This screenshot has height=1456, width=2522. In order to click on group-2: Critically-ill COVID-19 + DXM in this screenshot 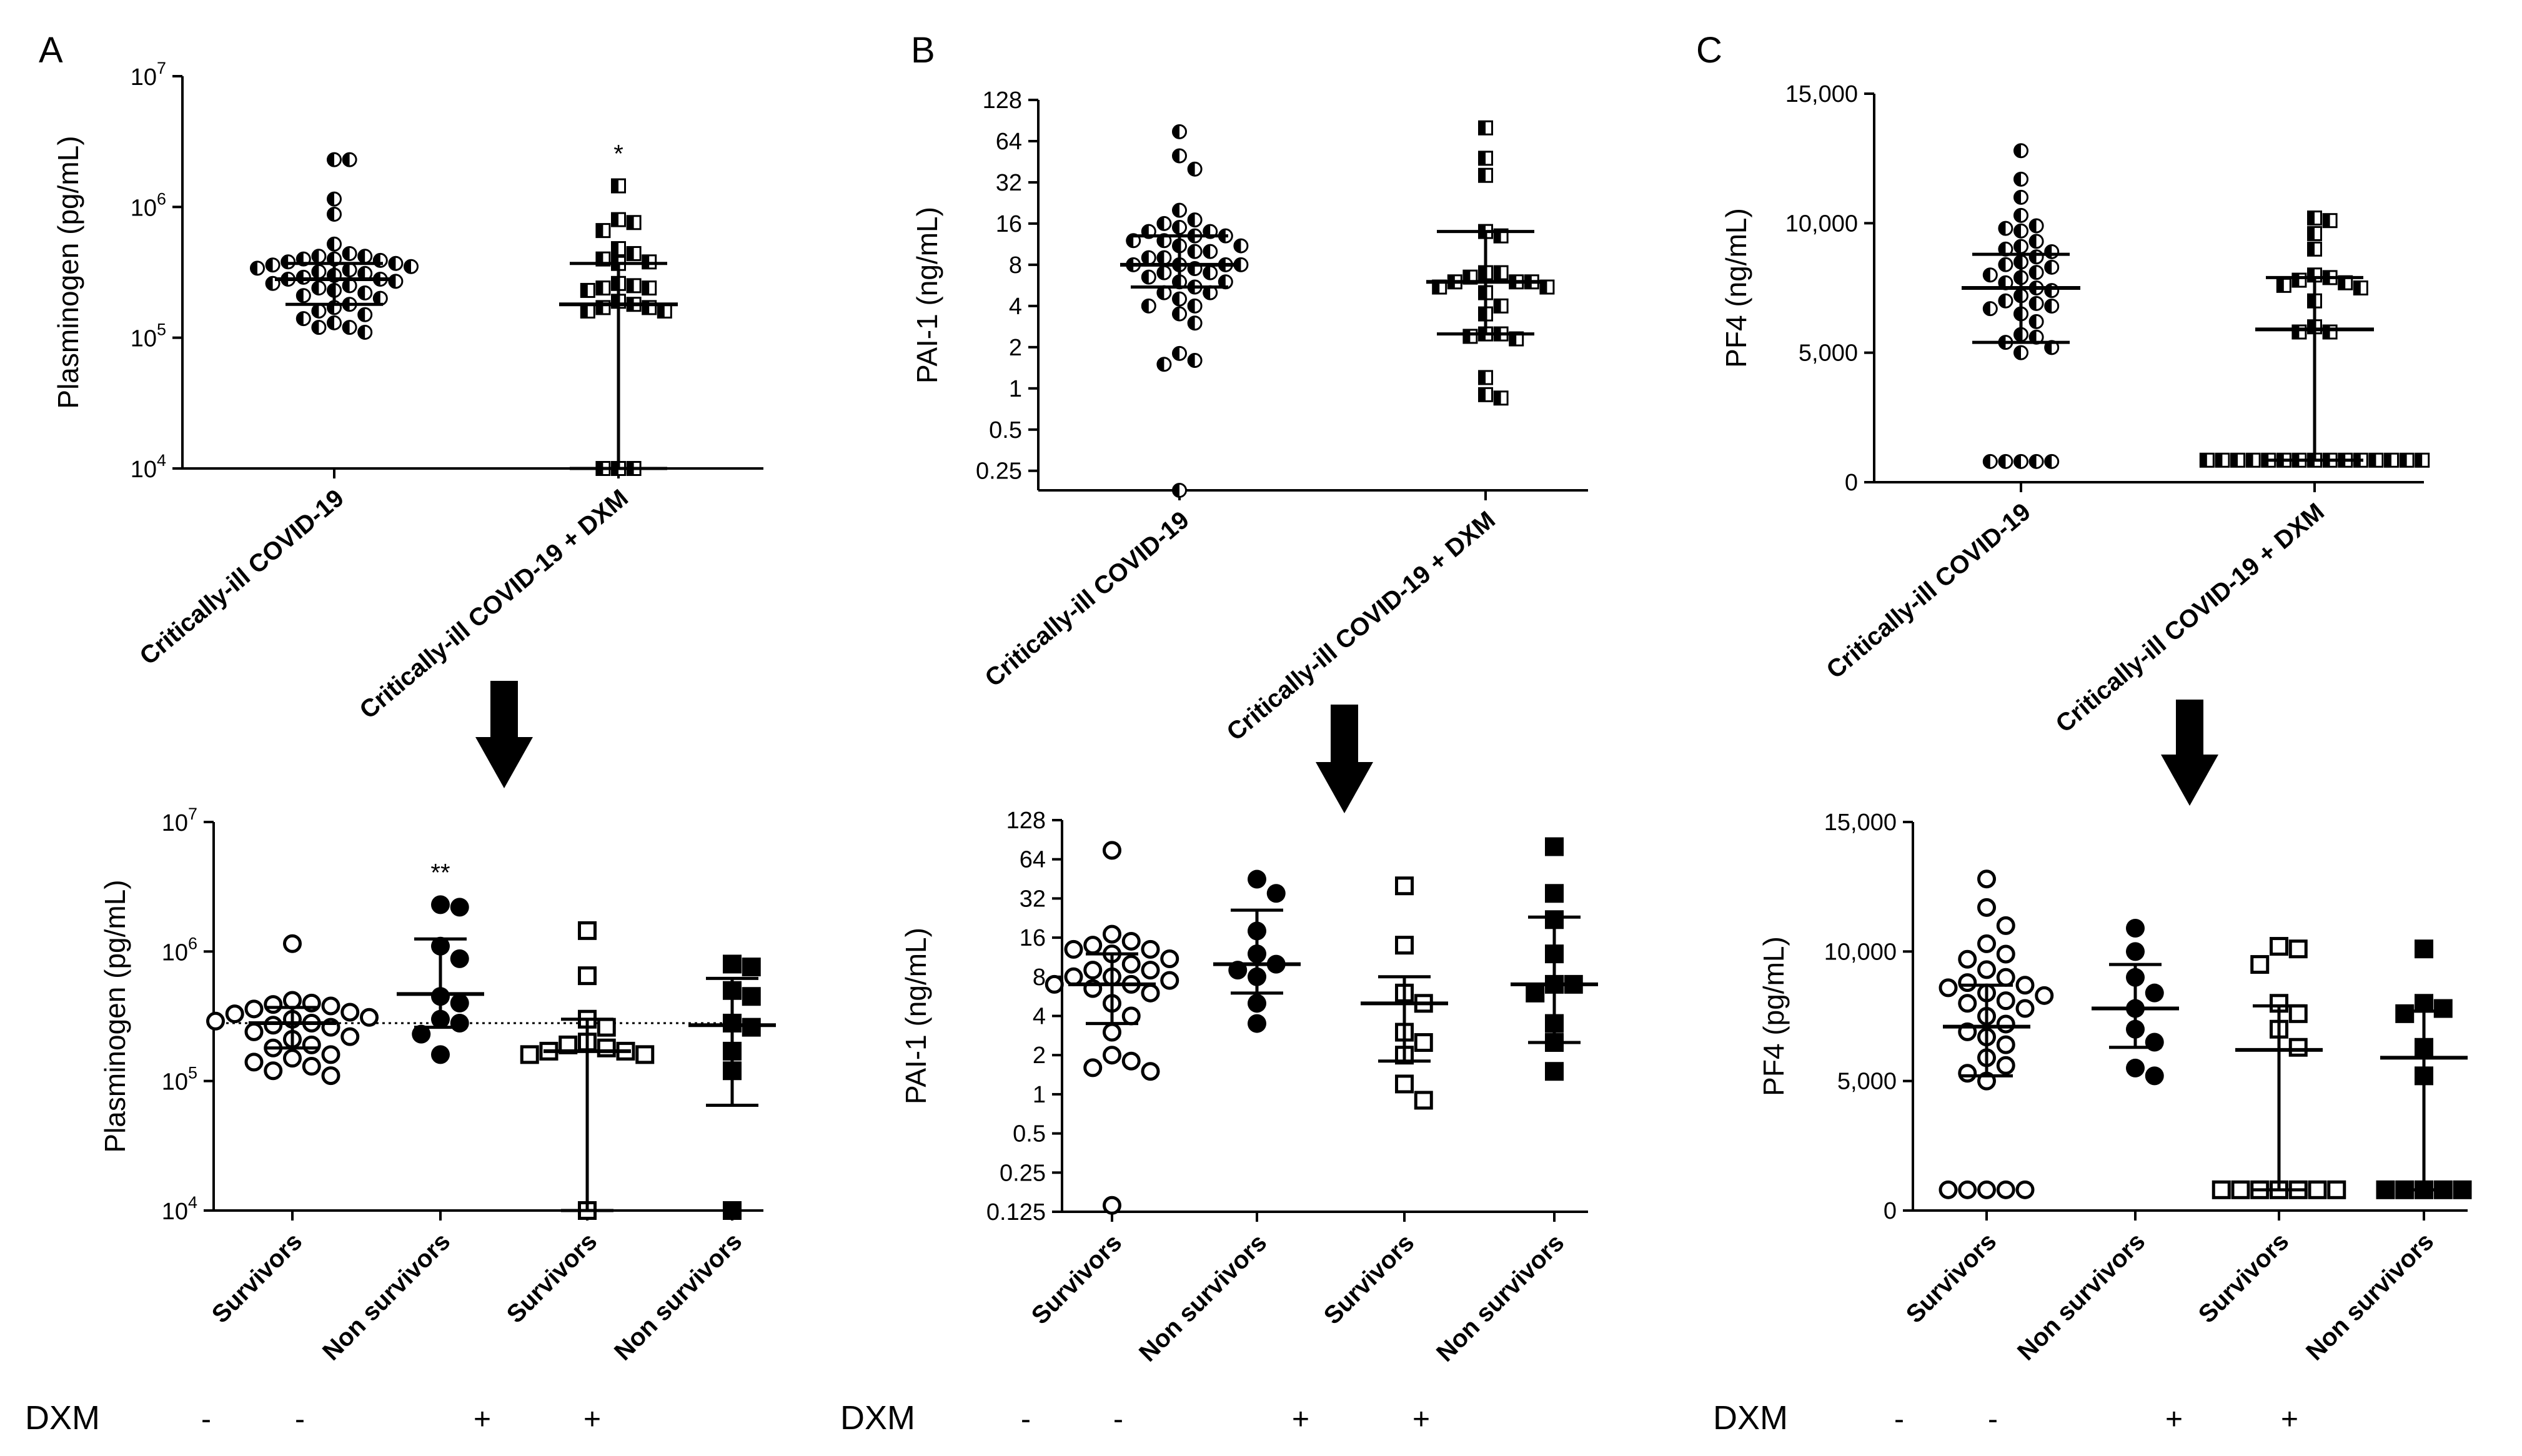, I will do `click(516, 452)`.